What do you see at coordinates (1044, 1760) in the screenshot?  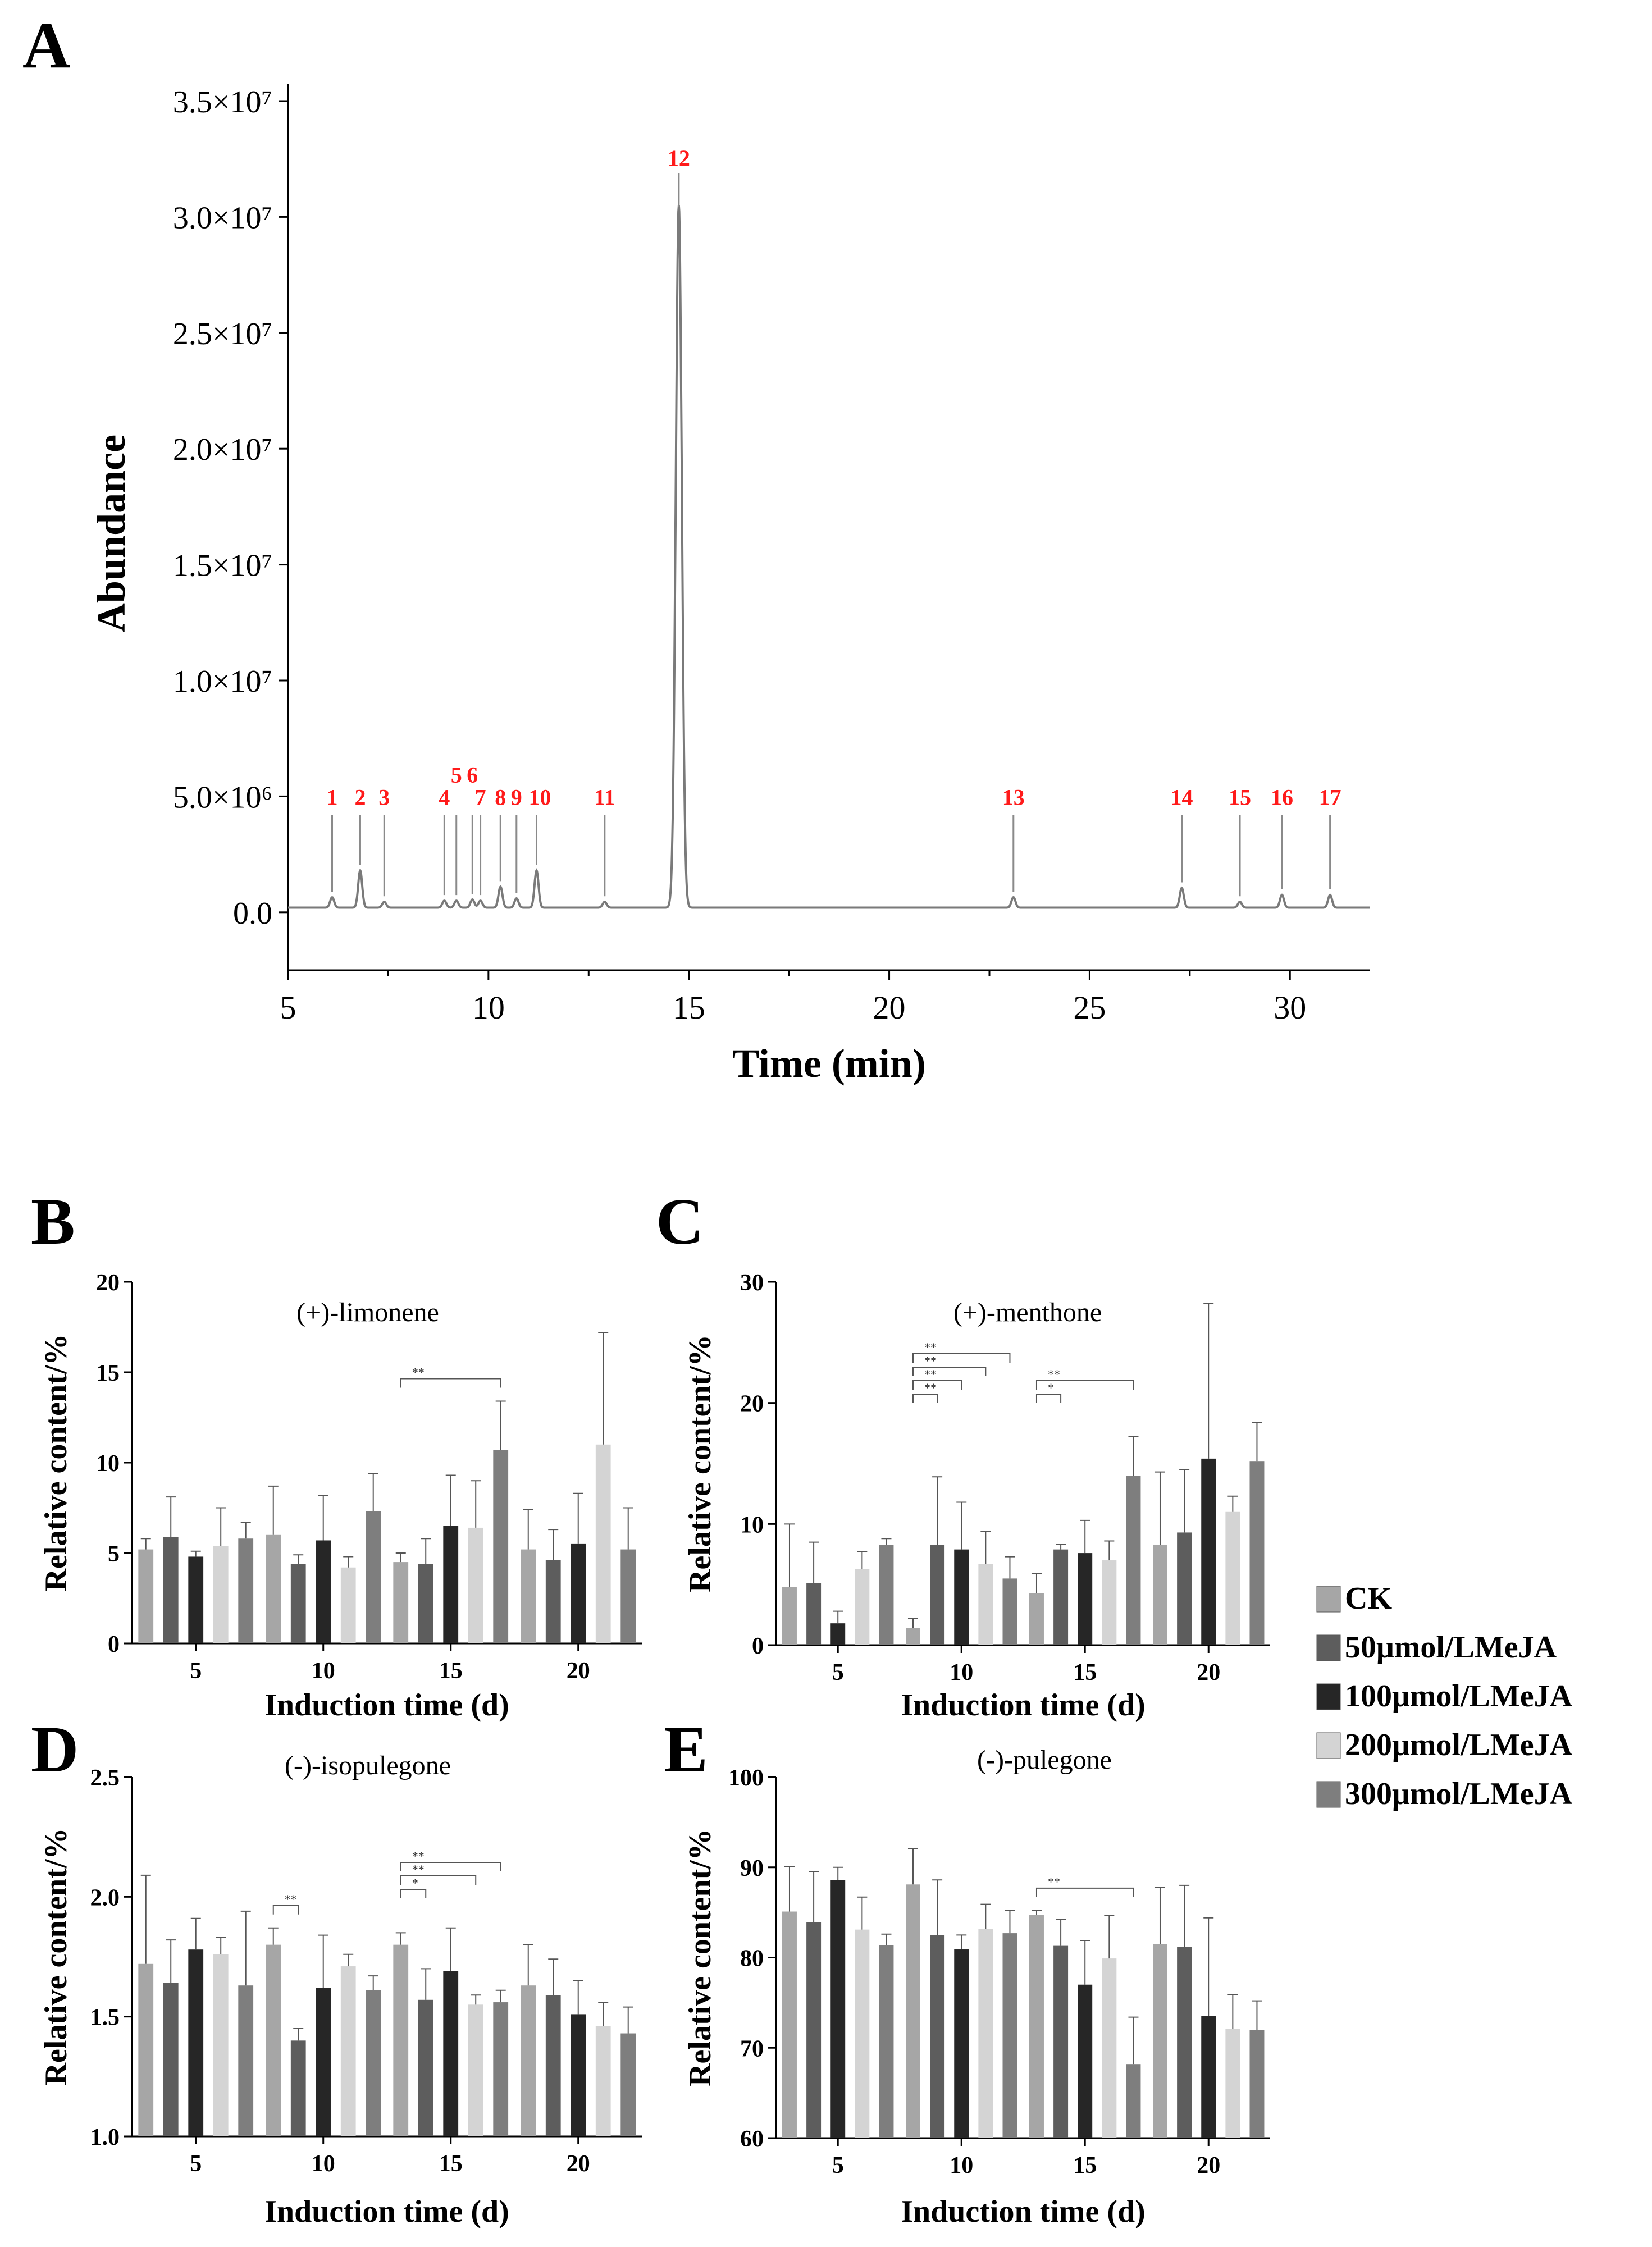 I see `chart-title: (-)-pulegone` at bounding box center [1044, 1760].